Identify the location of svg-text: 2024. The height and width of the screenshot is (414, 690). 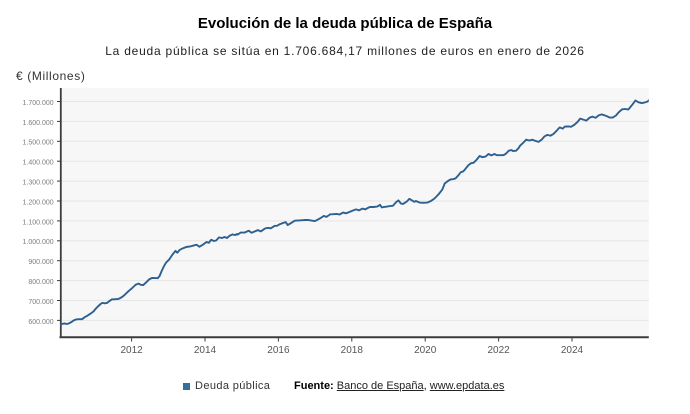
(572, 350).